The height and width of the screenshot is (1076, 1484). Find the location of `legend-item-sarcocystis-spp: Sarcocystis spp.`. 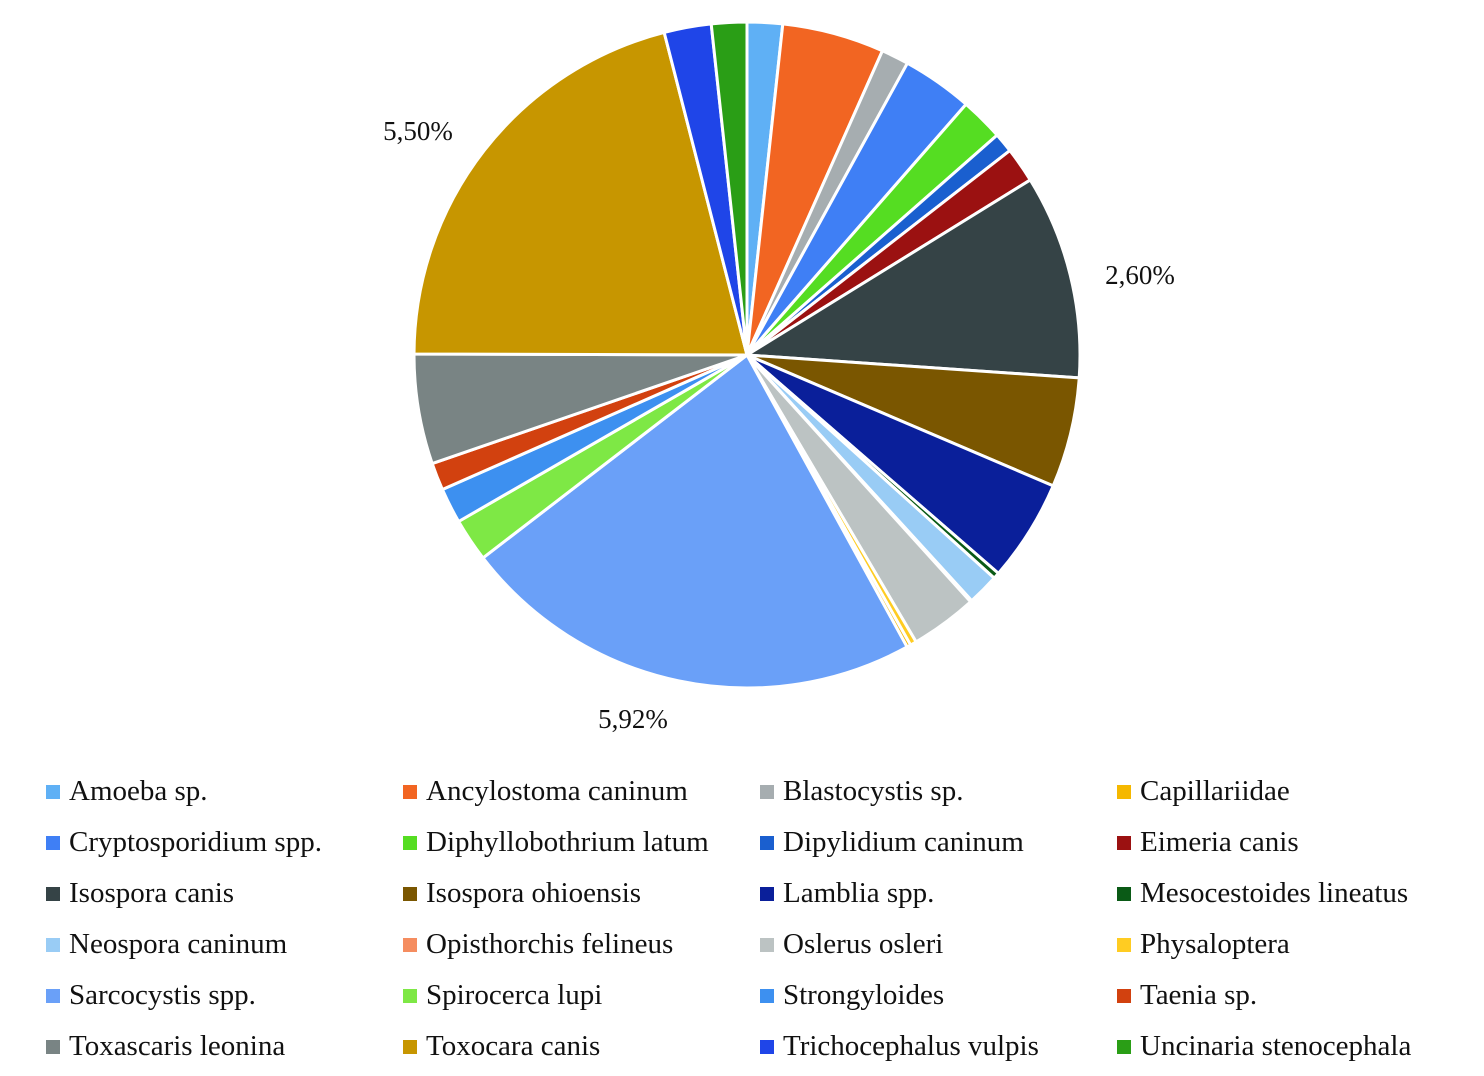

legend-item-sarcocystis-spp: Sarcocystis spp. is located at coordinates (224, 995).